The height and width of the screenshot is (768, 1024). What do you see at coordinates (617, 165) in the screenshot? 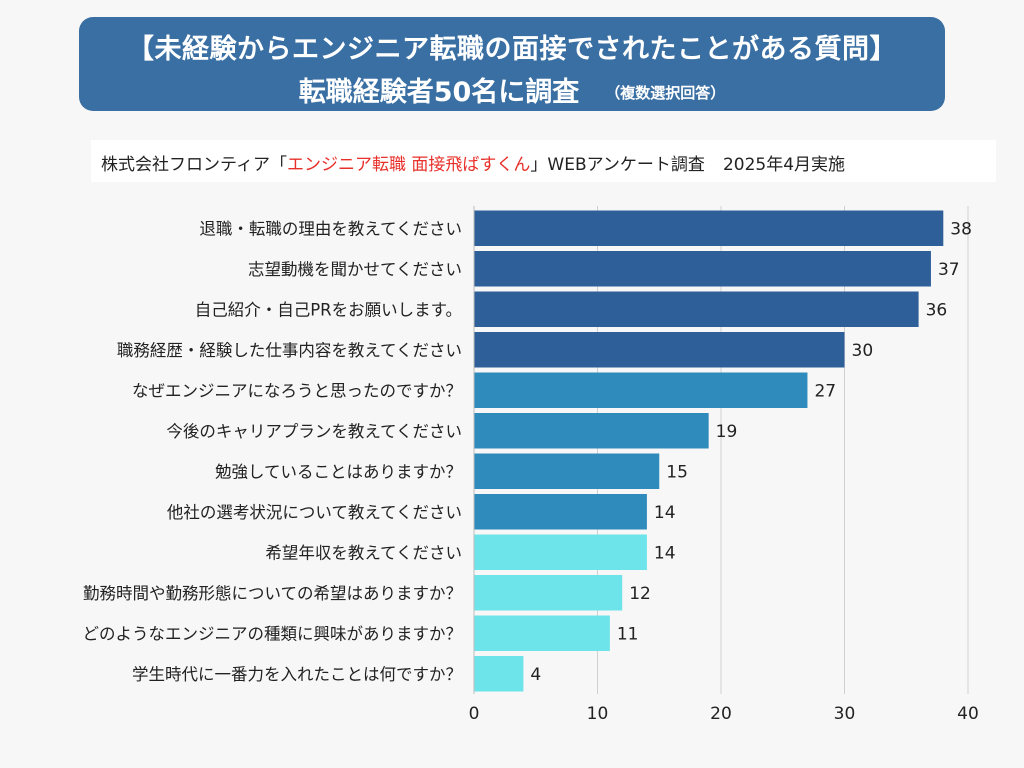
I see `source-suffix: 」WEBアンケート調査` at bounding box center [617, 165].